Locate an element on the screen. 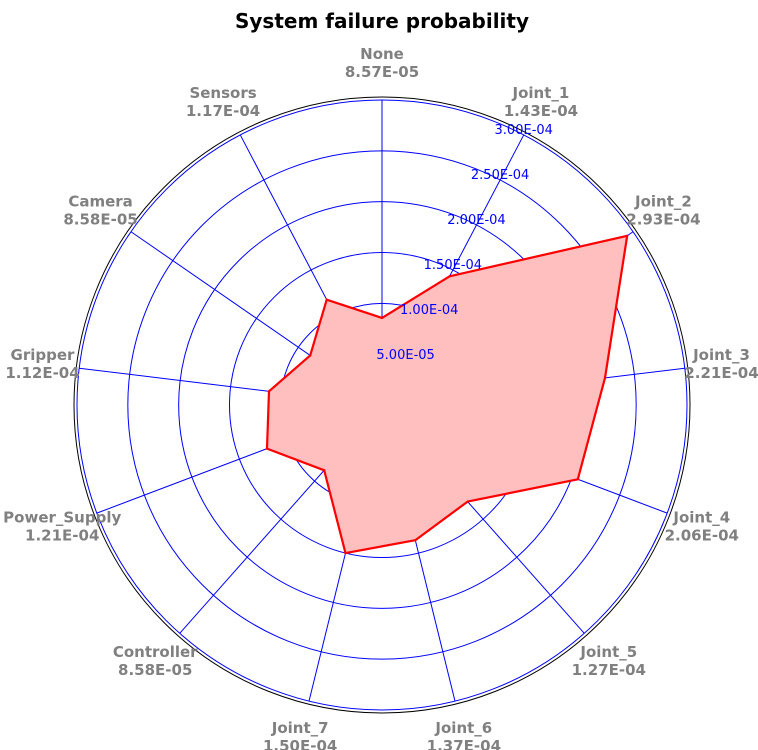  category-value-joint-4: 2.06E-04 is located at coordinates (702, 535).